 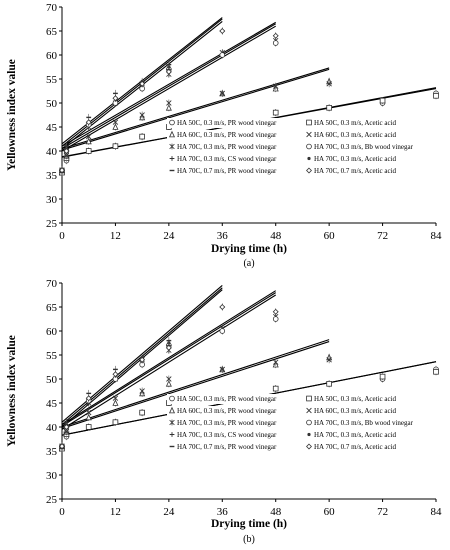 What do you see at coordinates (227, 147) in the screenshot?
I see `legend-entry: HA 70C, 0.3 m/s, PR wood vinegar` at bounding box center [227, 147].